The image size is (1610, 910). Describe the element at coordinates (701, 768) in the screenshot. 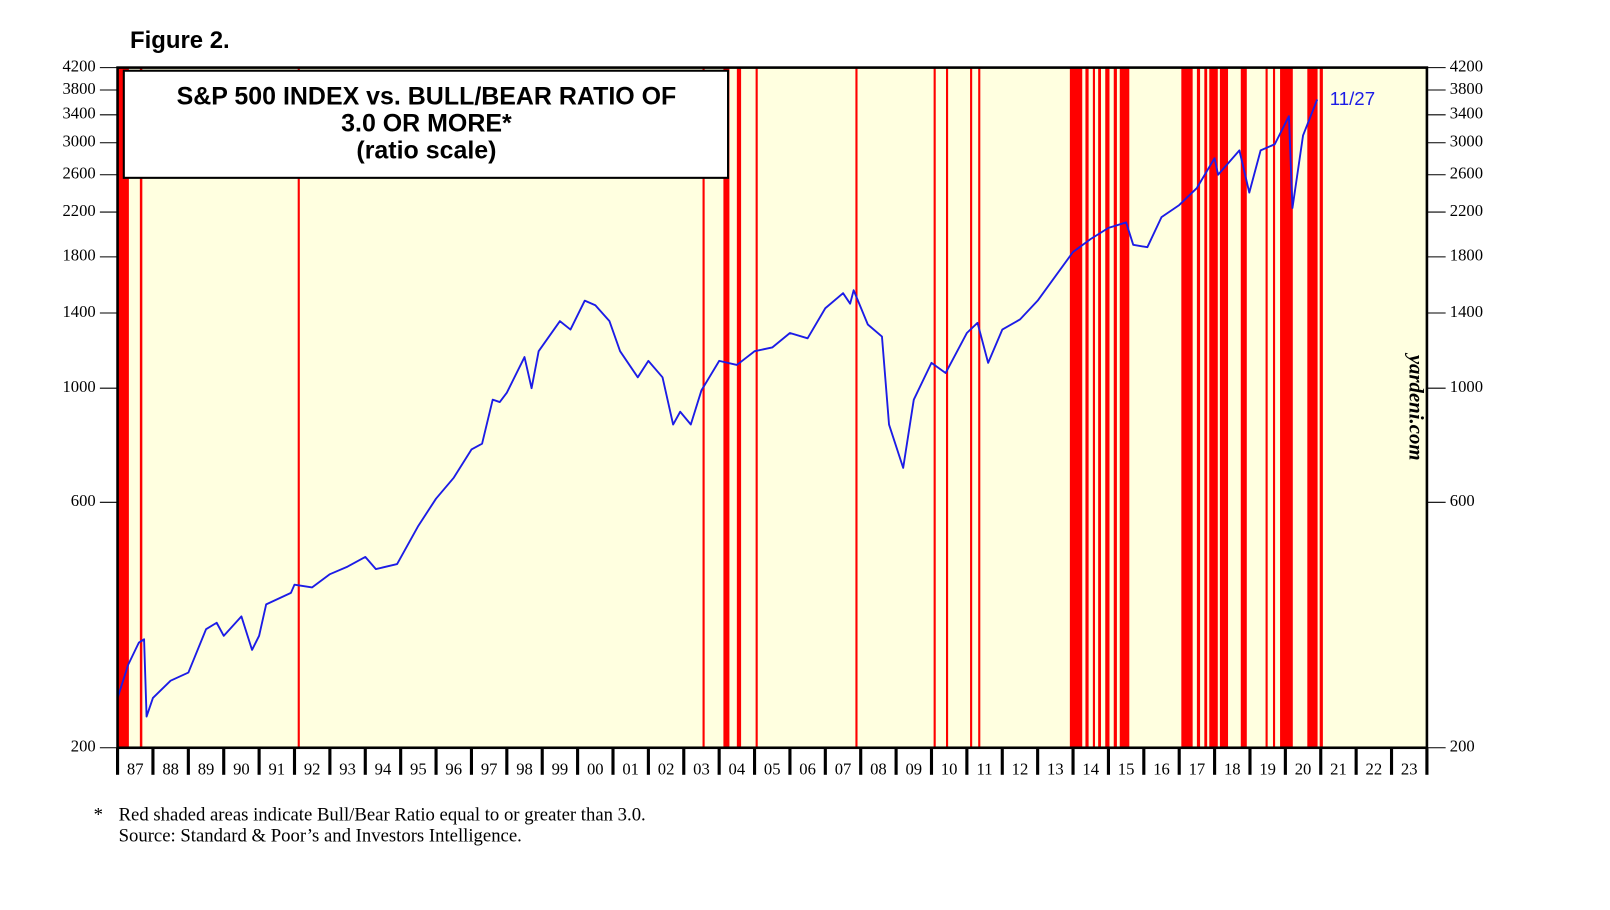

I see `x-tick-label: 03` at that location.